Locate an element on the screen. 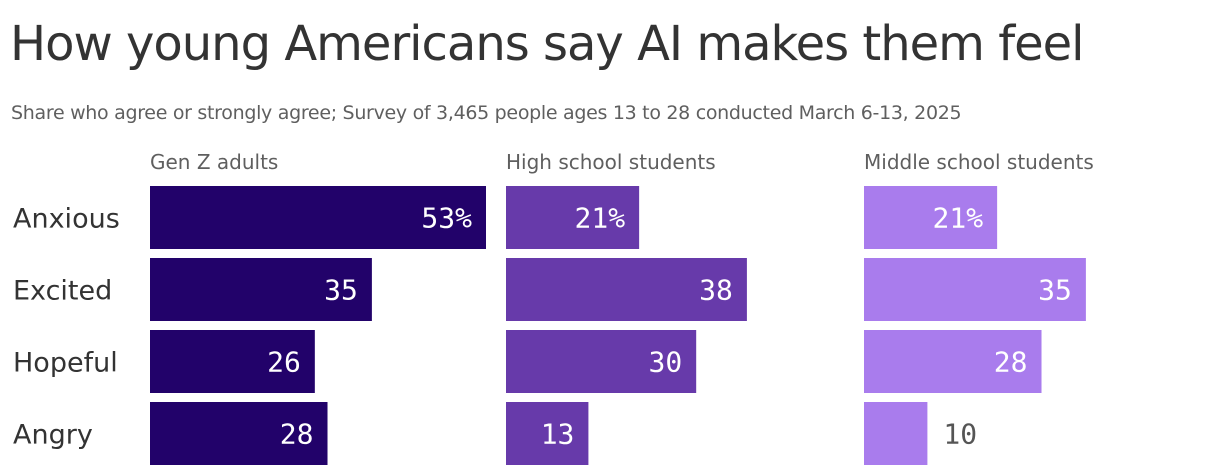 This screenshot has height=476, width=1220. bar-middle-school-students-anxious is located at coordinates (931, 217).